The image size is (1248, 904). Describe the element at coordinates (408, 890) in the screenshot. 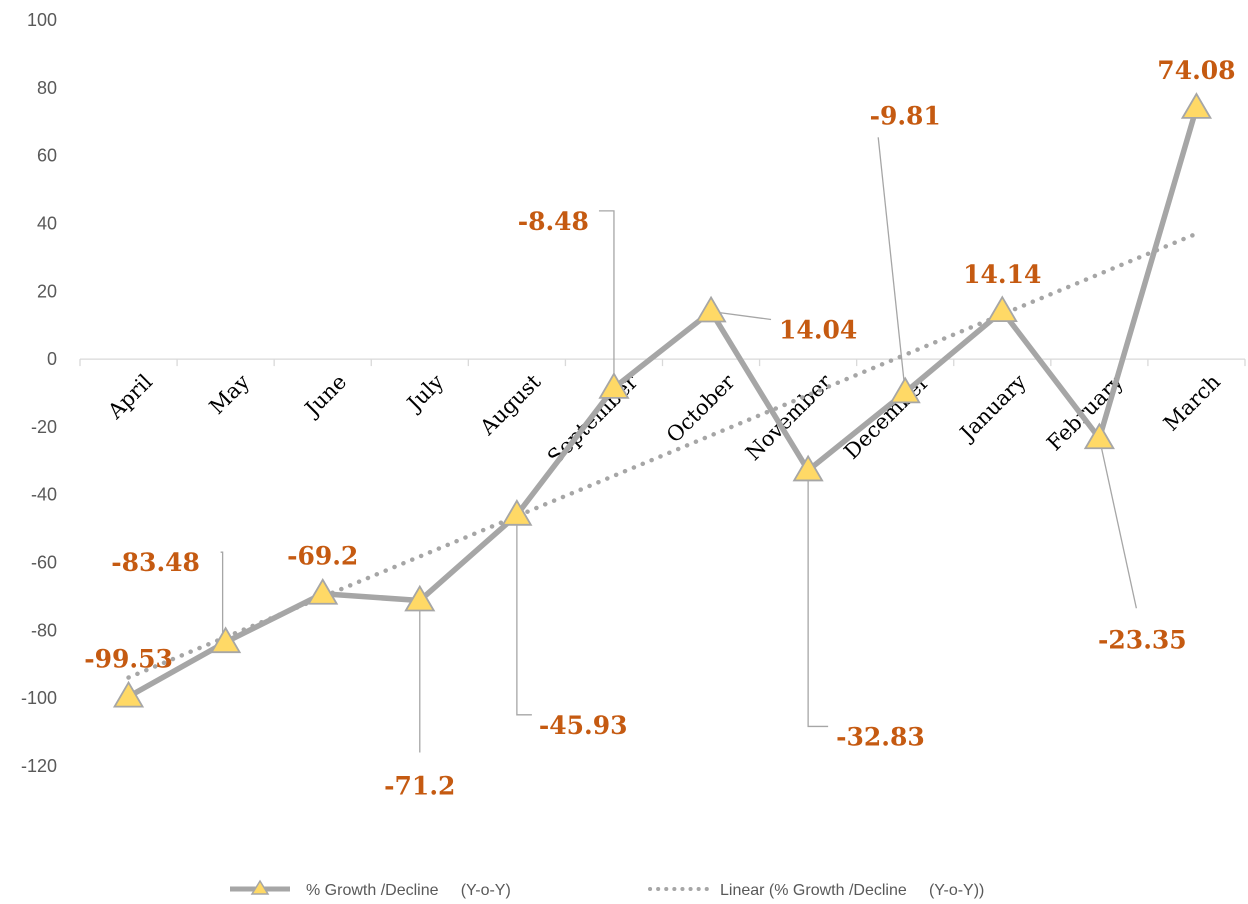

I see `legend-label-series: % Growth /Decline (Y-o-Y)` at that location.